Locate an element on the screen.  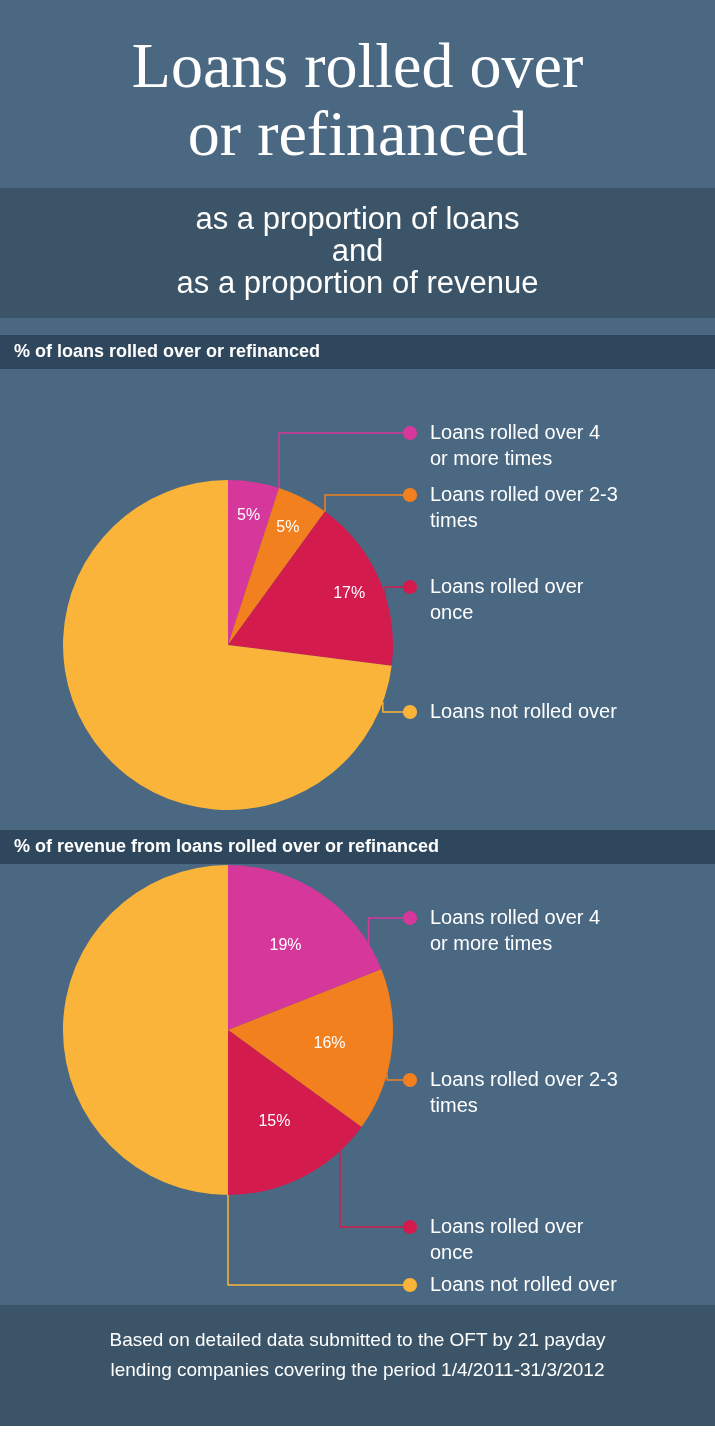
chart-title: Loans rolled over or refinanced is located at coordinates (357, 99).